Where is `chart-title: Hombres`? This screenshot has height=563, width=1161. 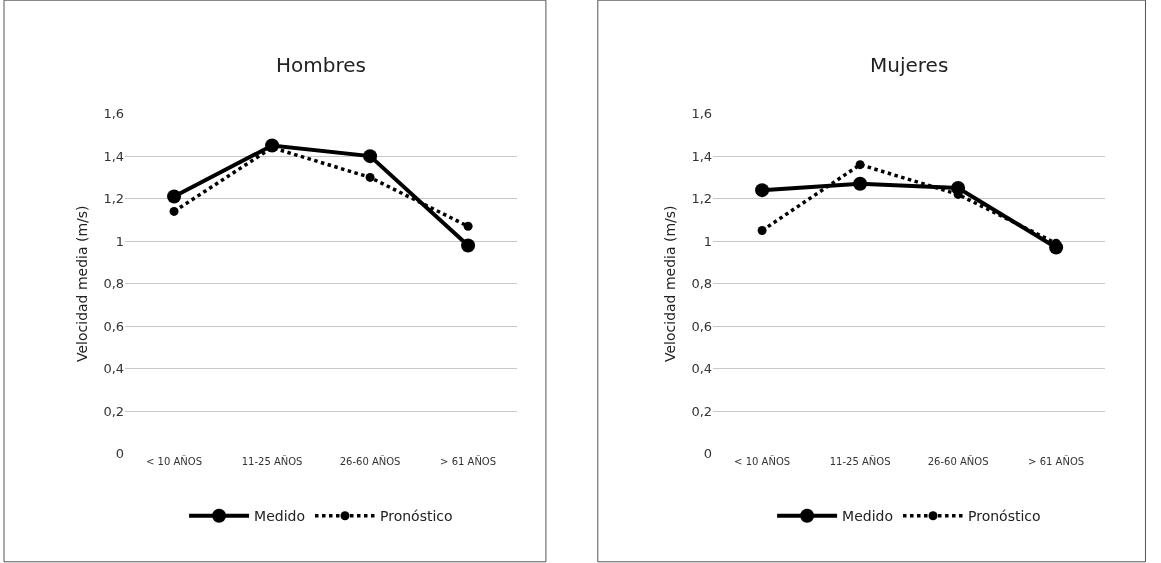 chart-title: Hombres is located at coordinates (321, 65).